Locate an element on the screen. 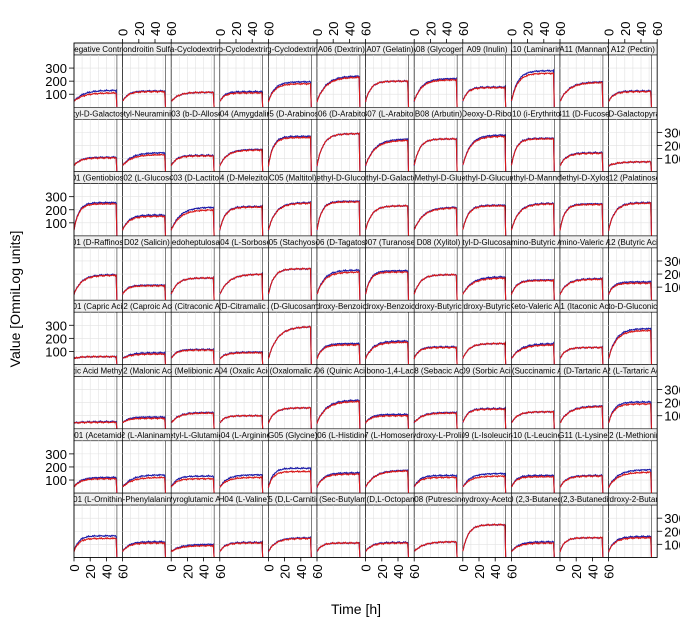  panel: B07 (L-Arabitol) is located at coordinates (390, 139).